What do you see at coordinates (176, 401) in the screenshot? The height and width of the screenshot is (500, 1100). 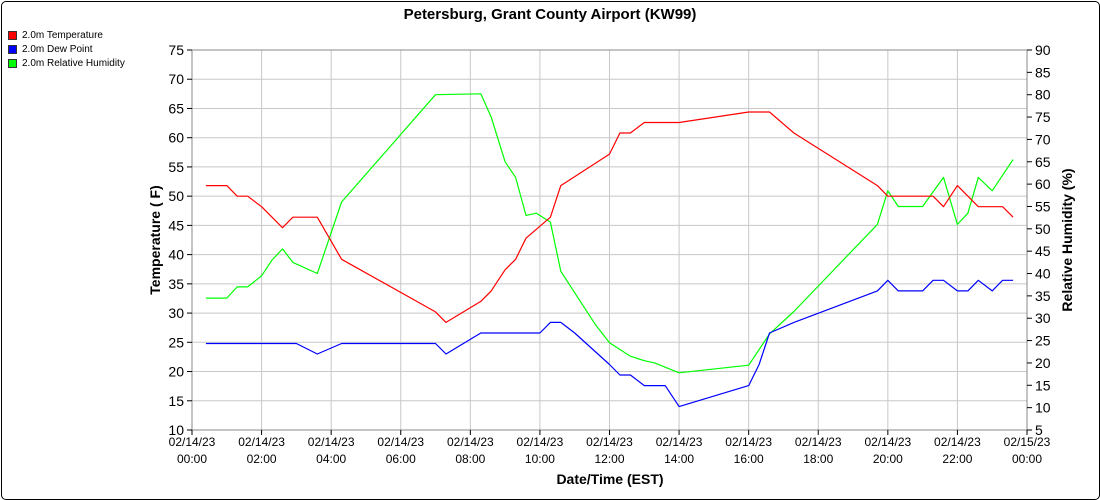 I see `y-tick-label: 15` at bounding box center [176, 401].